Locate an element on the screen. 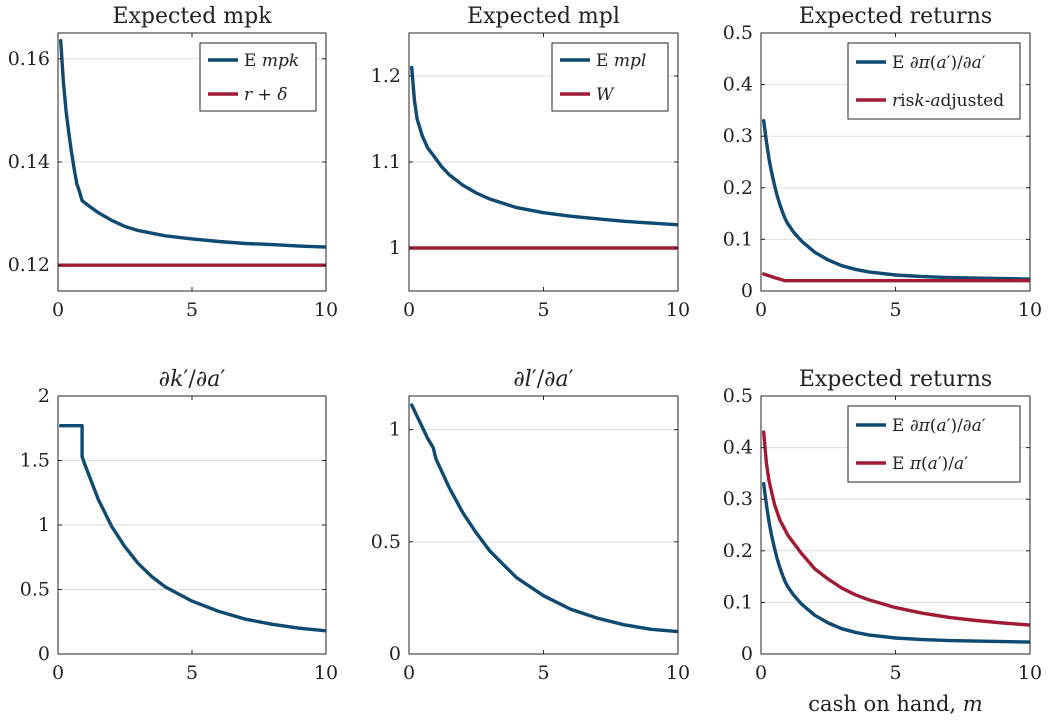  legend: E ∂π(a′)/∂a′ E π(a′)/a′ is located at coordinates (934, 444).